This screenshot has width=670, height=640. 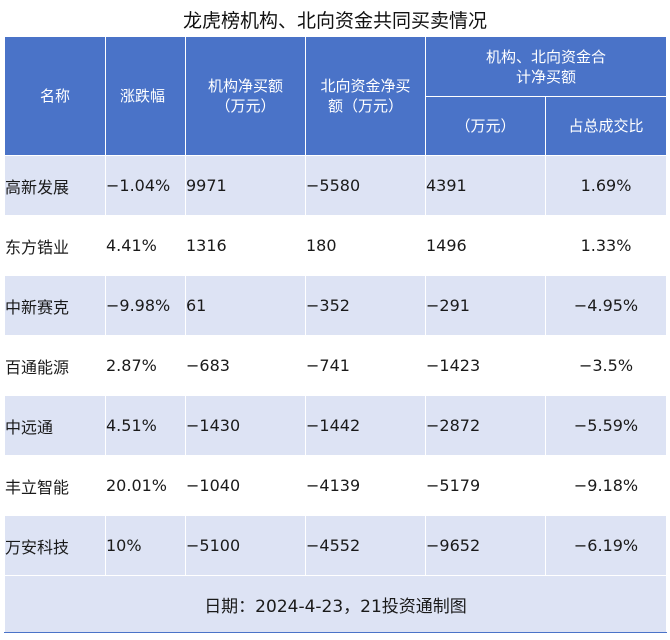 I want to click on header-north-net: 北向资金净买额（万元）, so click(x=365, y=96).